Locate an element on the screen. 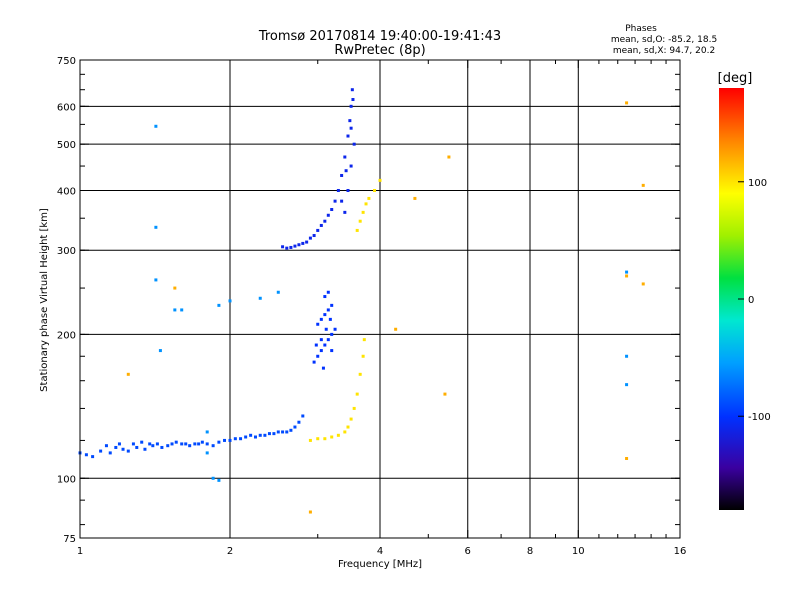 This screenshot has height=600, width=800. colorbar-tick-label: 100 is located at coordinates (757, 183).